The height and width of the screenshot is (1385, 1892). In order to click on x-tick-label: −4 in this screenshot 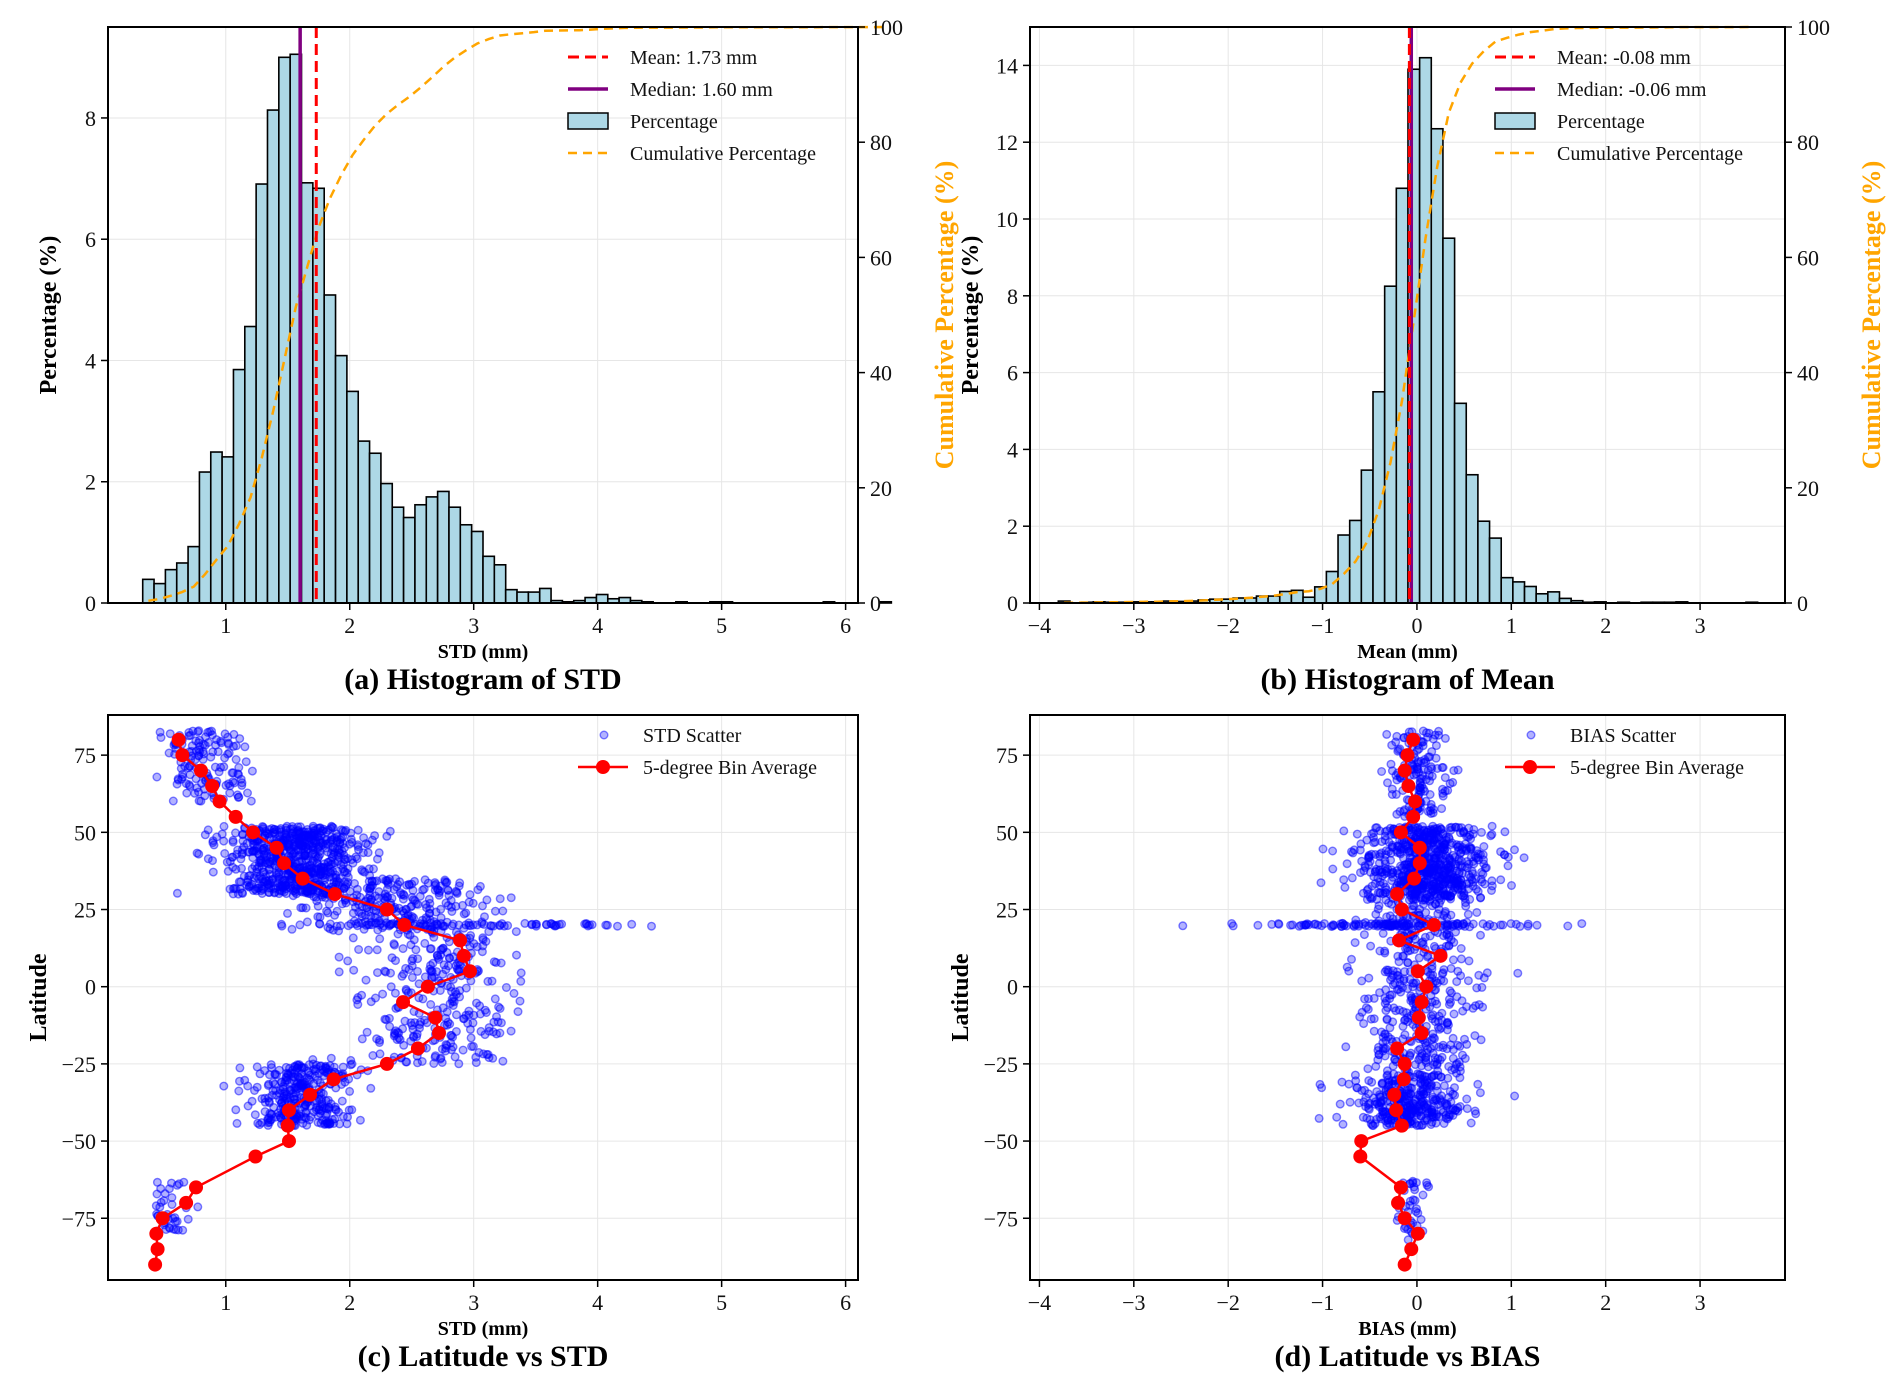, I will do `click(1039, 625)`.